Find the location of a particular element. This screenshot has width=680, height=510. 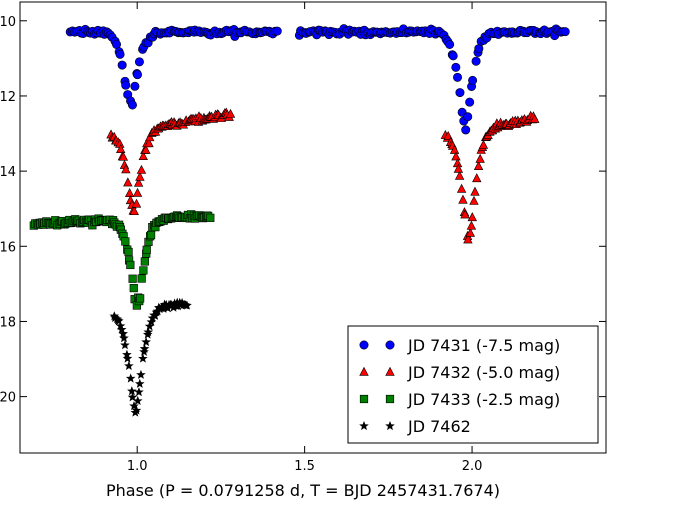

y-tick-label: 16 is located at coordinates (8, 247).